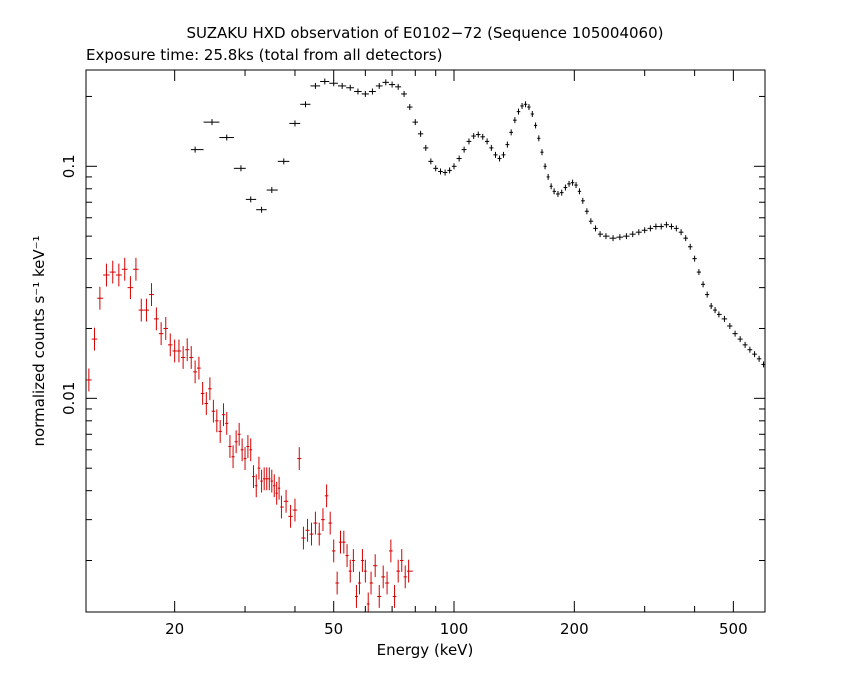  Describe the element at coordinates (574, 629) in the screenshot. I see `x-tick-label: 200` at that location.